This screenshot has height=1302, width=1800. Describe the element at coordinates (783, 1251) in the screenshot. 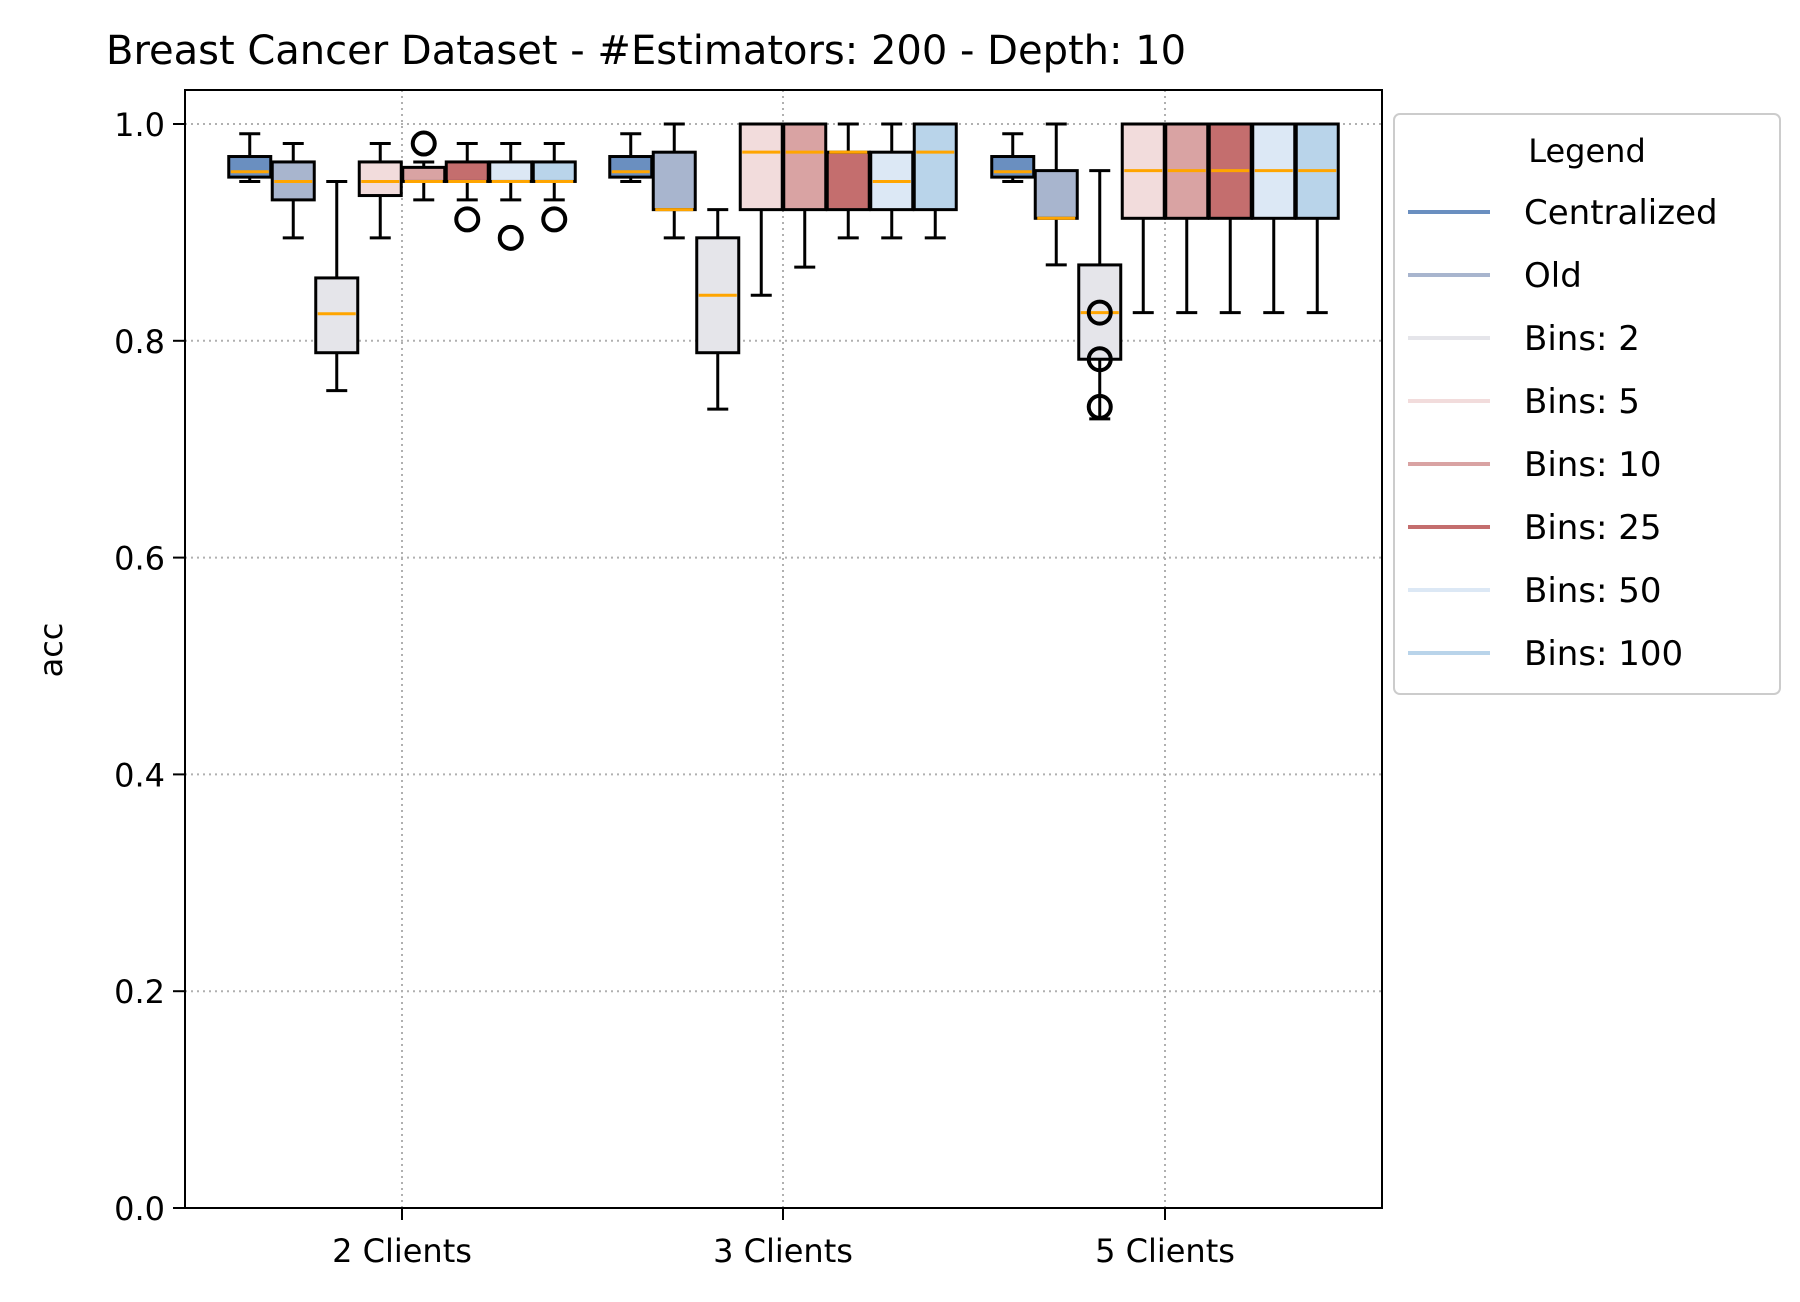

I see `x-tick-label: 3 Clients` at that location.